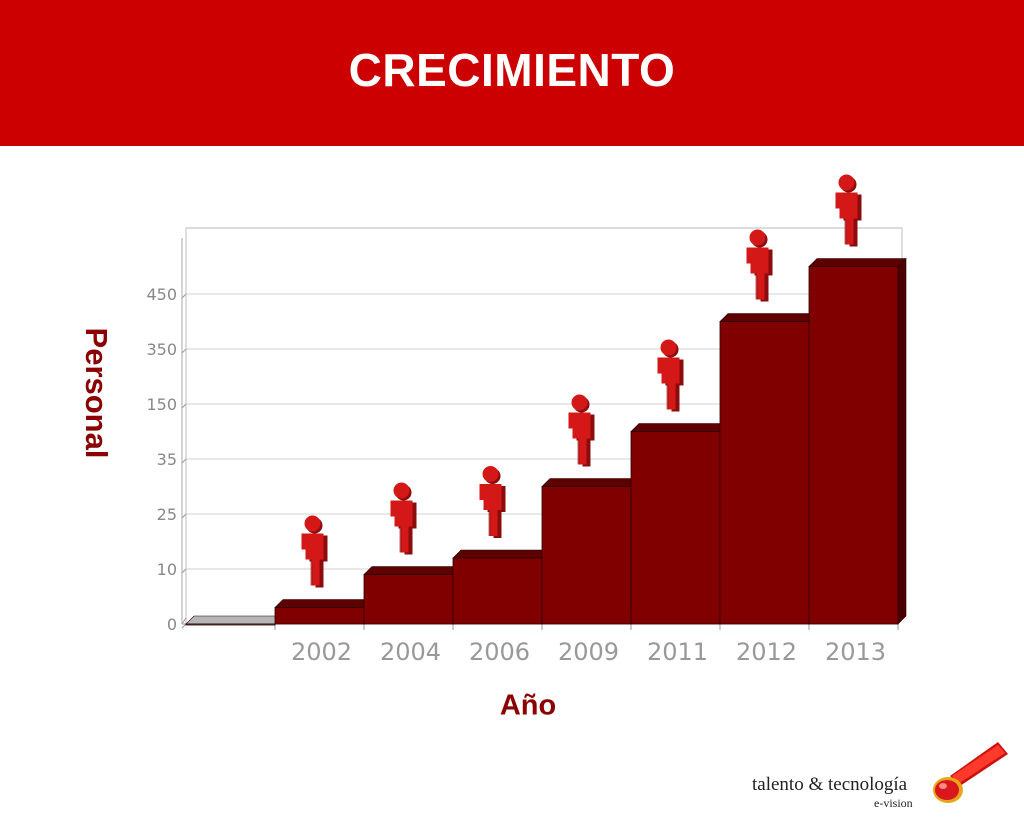  What do you see at coordinates (321, 652) in the screenshot?
I see `x-tick-label: 2002` at bounding box center [321, 652].